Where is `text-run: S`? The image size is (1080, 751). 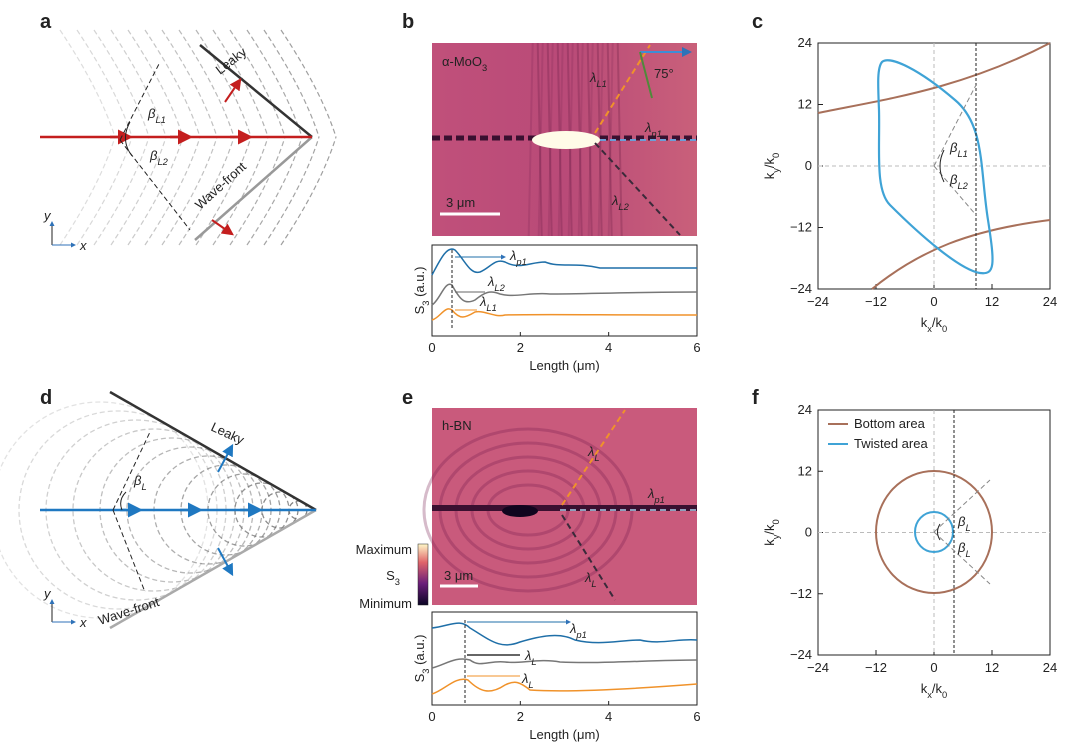 text-run: S is located at coordinates (390, 575).